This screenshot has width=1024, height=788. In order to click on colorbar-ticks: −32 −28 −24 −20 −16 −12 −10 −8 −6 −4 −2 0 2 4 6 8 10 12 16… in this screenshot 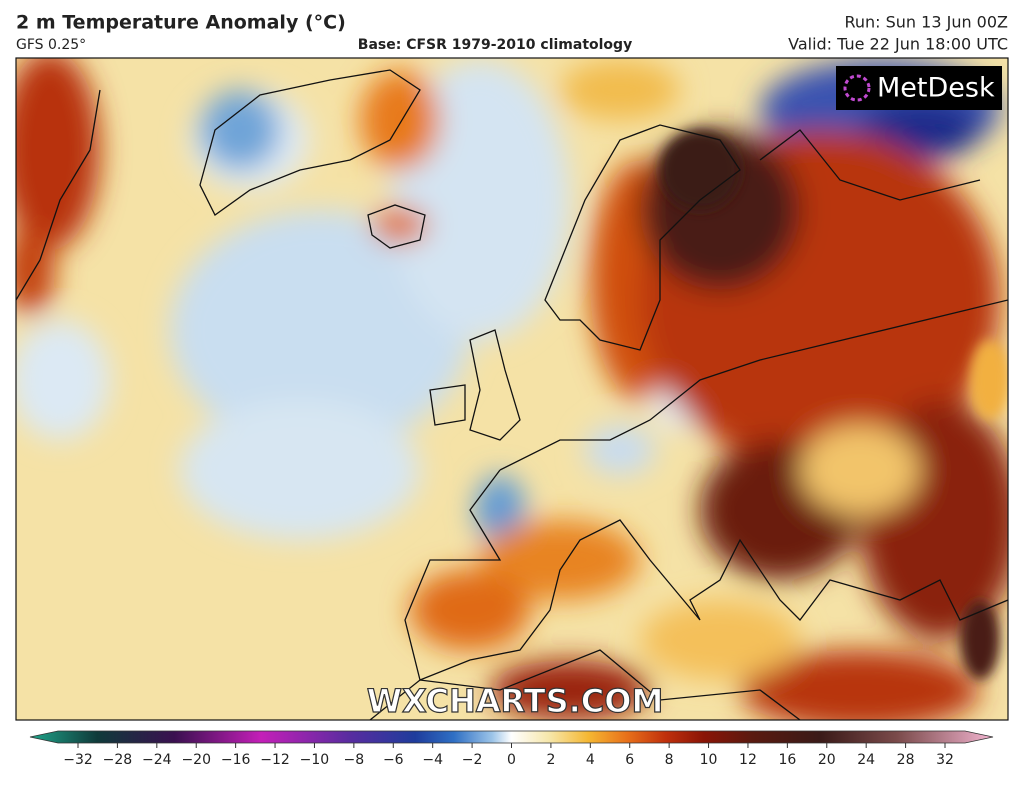, I will do `click(508, 755)`.